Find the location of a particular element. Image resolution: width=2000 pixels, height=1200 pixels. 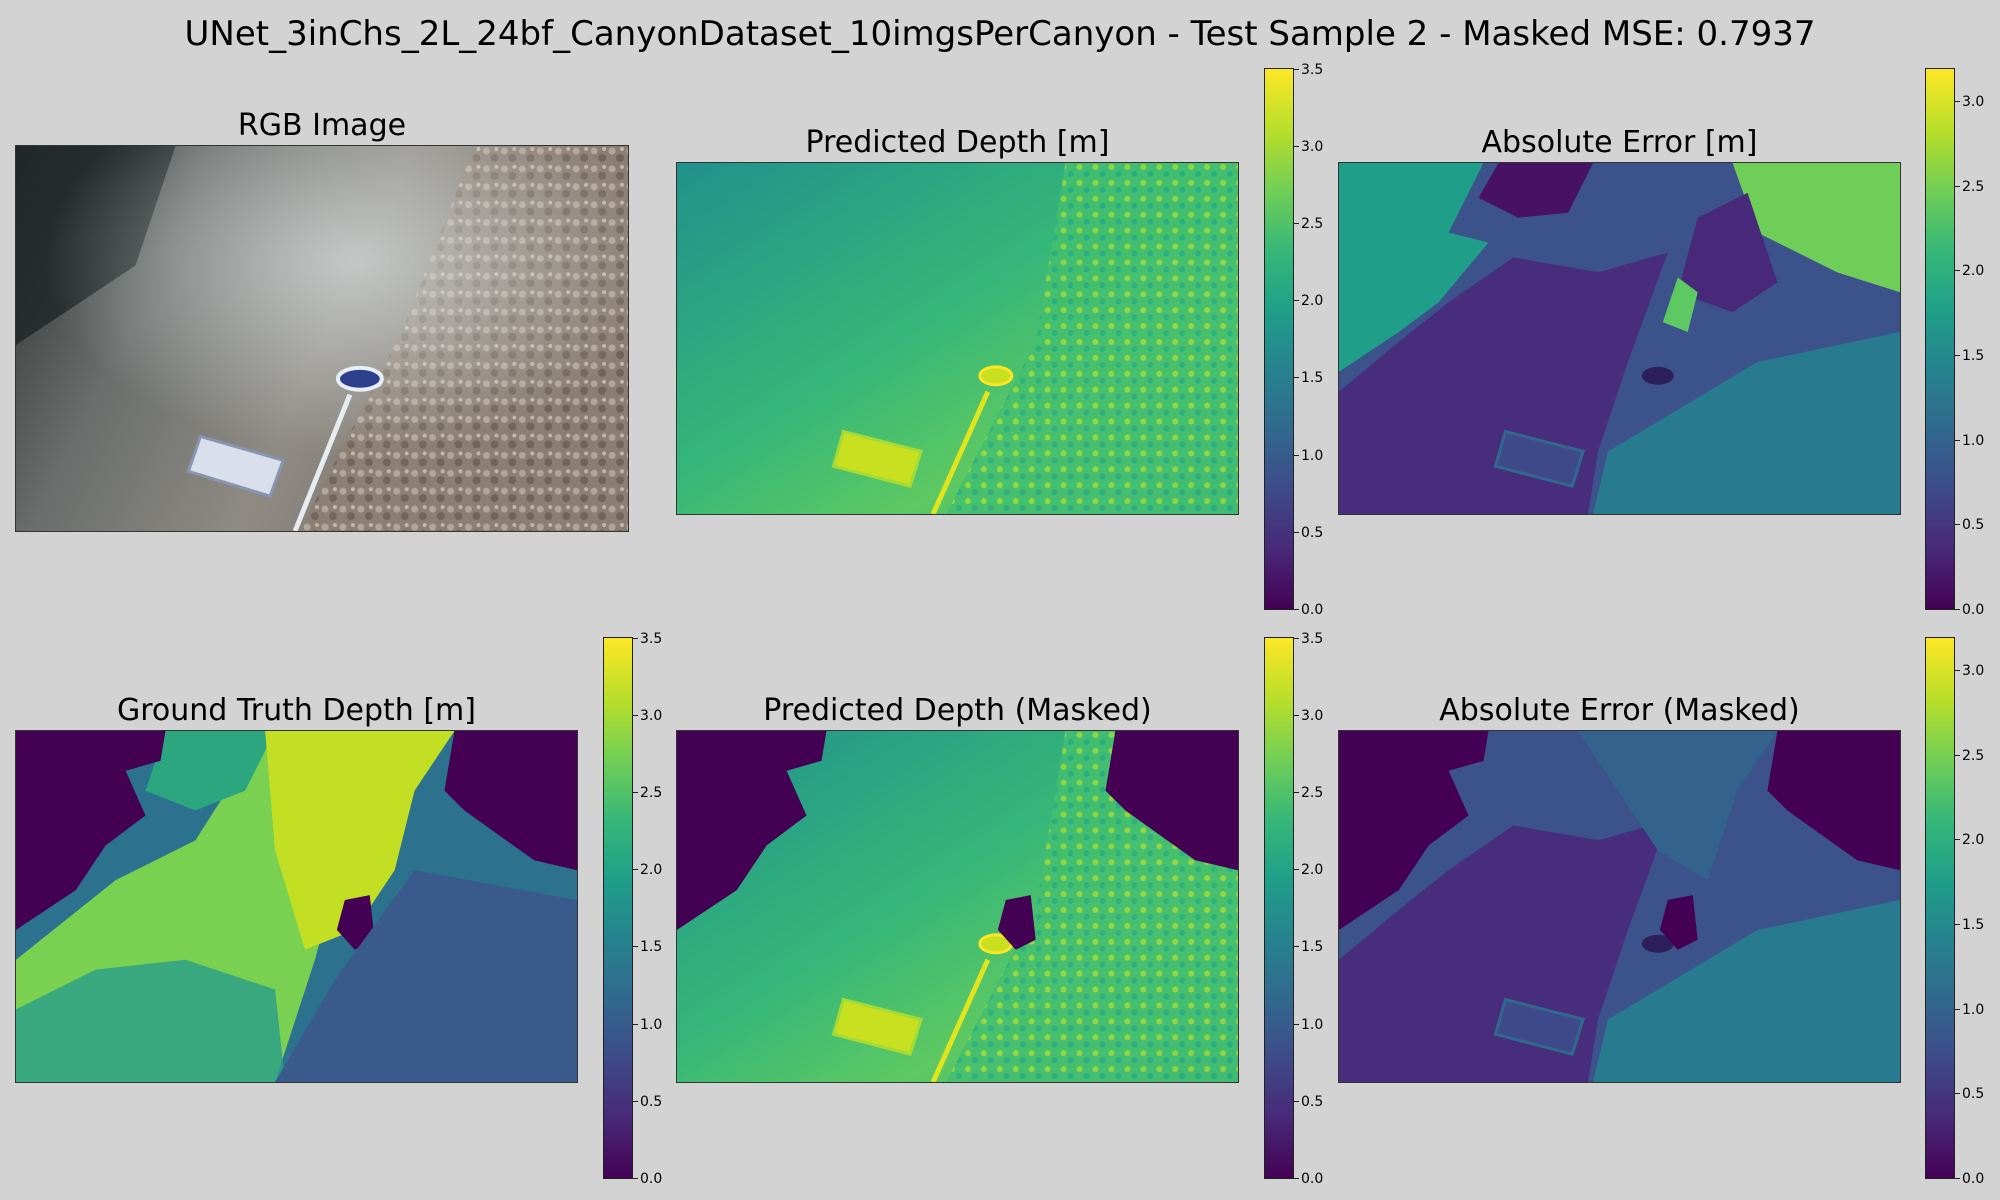

predicted-depth-masked-map is located at coordinates (957, 906).